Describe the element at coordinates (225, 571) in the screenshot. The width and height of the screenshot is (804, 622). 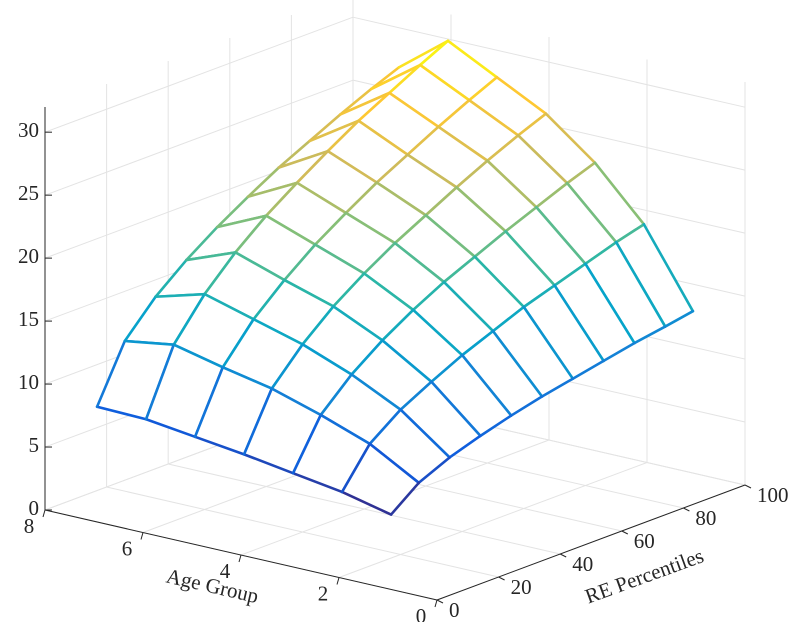
I see `x-tick-label: 4` at that location.